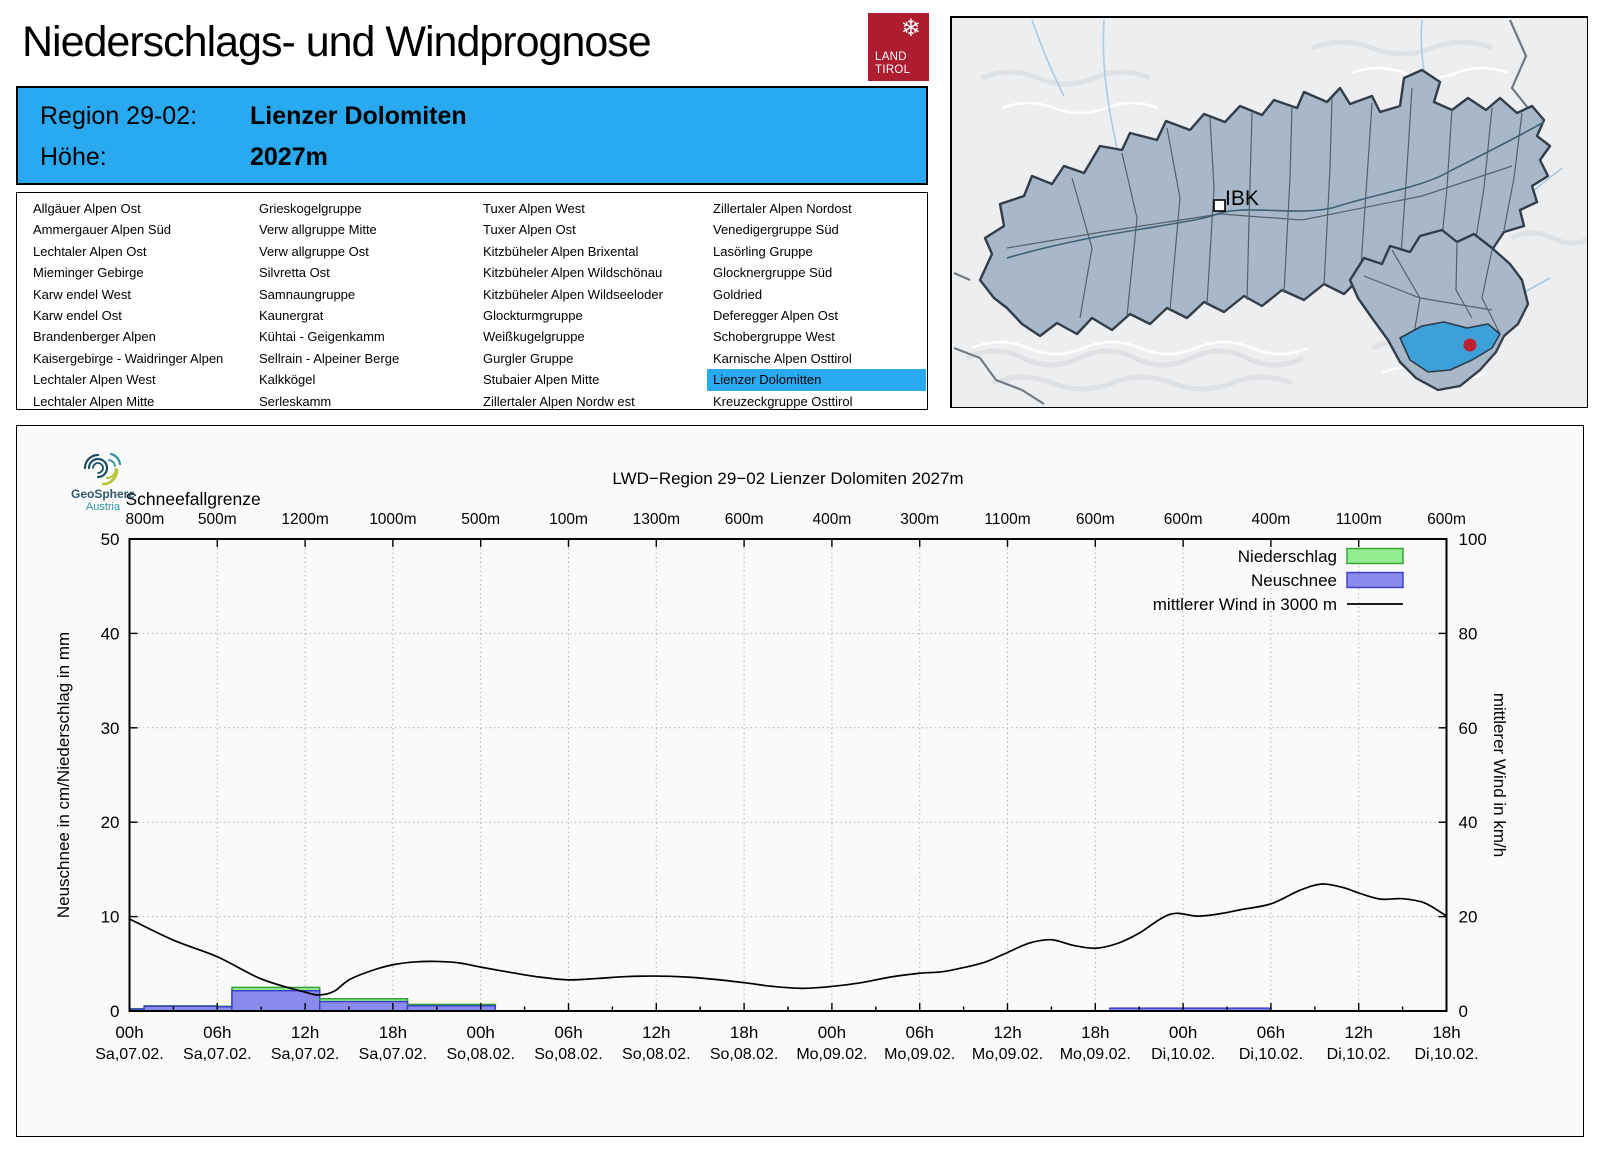 The height and width of the screenshot is (1153, 1600). I want to click on region-list-item: Kitzbüheler Alpen Wildseeloder, so click(573, 294).